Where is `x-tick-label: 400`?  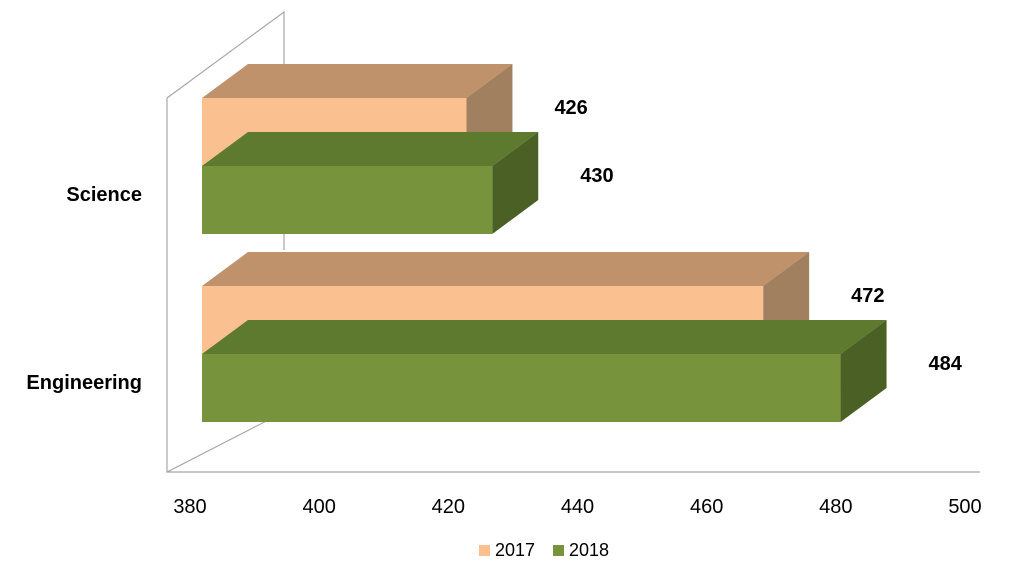 x-tick-label: 400 is located at coordinates (318, 507).